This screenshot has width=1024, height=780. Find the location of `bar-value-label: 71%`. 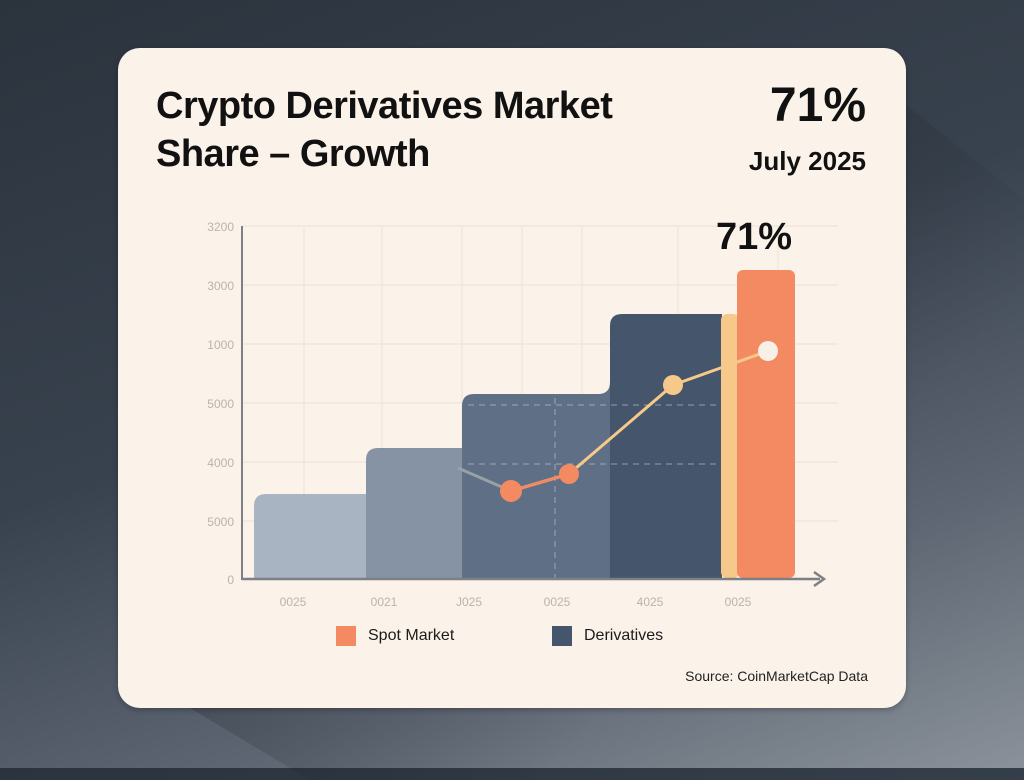

bar-value-label: 71% is located at coordinates (754, 237).